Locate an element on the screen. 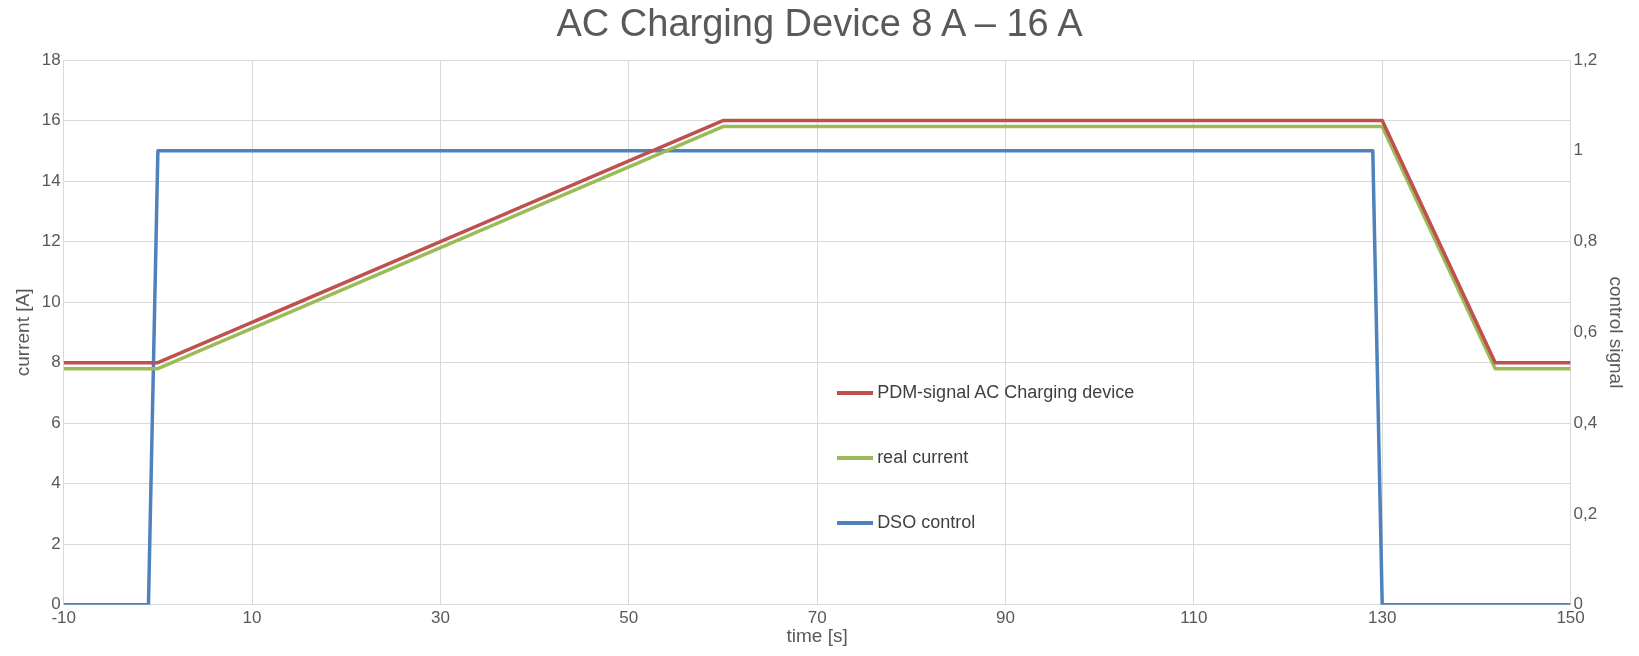 The image size is (1639, 656). y-axis-title: current [A] is located at coordinates (22, 332).